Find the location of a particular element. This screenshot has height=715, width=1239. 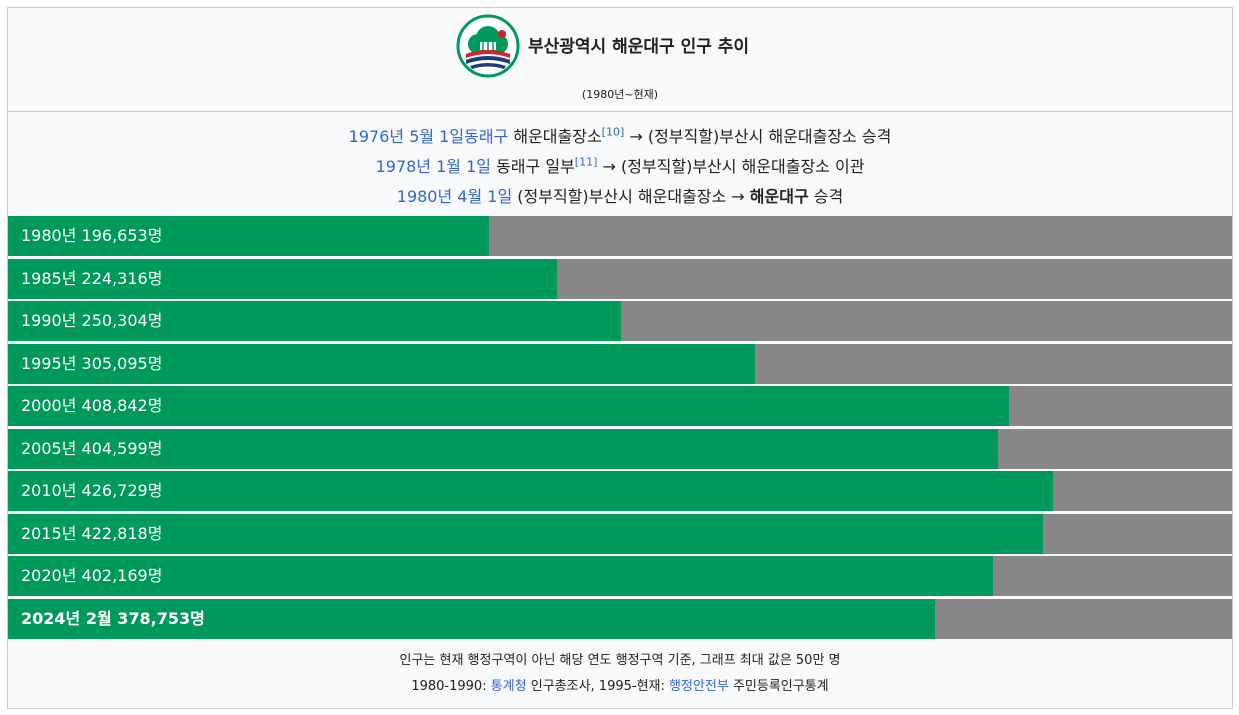

district-emblem-icon is located at coordinates (488, 46).